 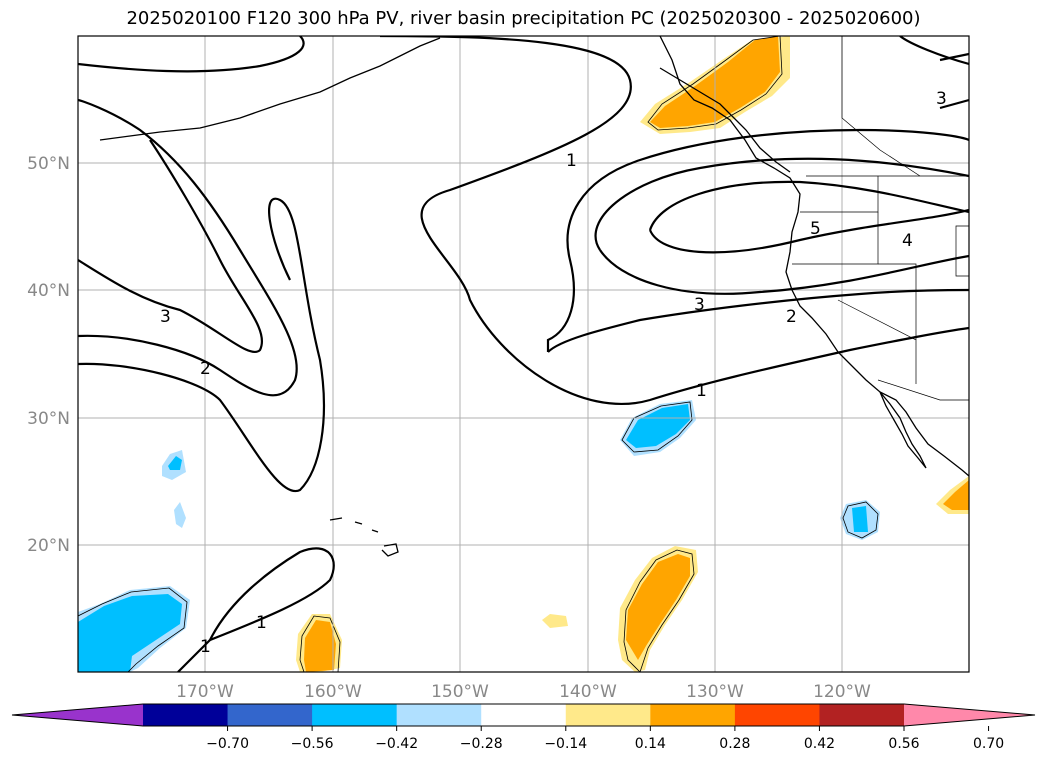 What do you see at coordinates (555, 621) in the screenshot?
I see `precip-region-small-positive` at bounding box center [555, 621].